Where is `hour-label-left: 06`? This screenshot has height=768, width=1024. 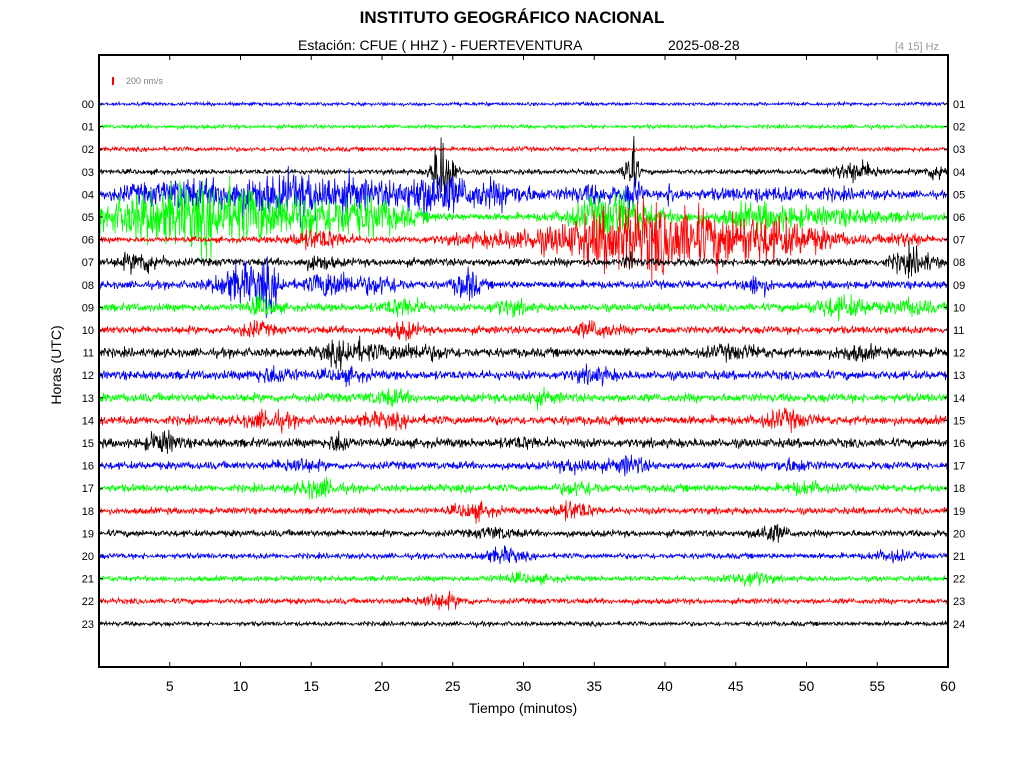 hour-label-left: 06 is located at coordinates (88, 241).